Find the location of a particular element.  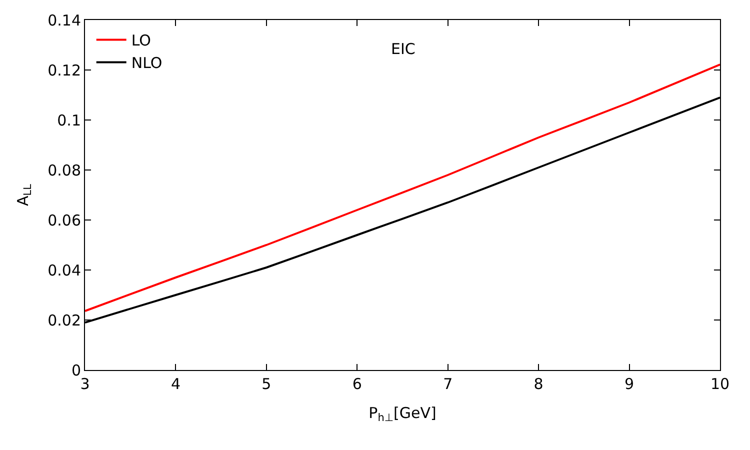

y-tick-label: 0.08 is located at coordinates (64, 170).